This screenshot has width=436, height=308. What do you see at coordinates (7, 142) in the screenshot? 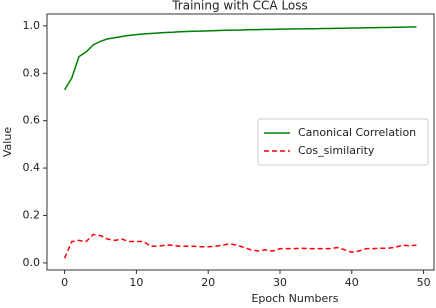
I see `y-axis-label: Value` at bounding box center [7, 142].